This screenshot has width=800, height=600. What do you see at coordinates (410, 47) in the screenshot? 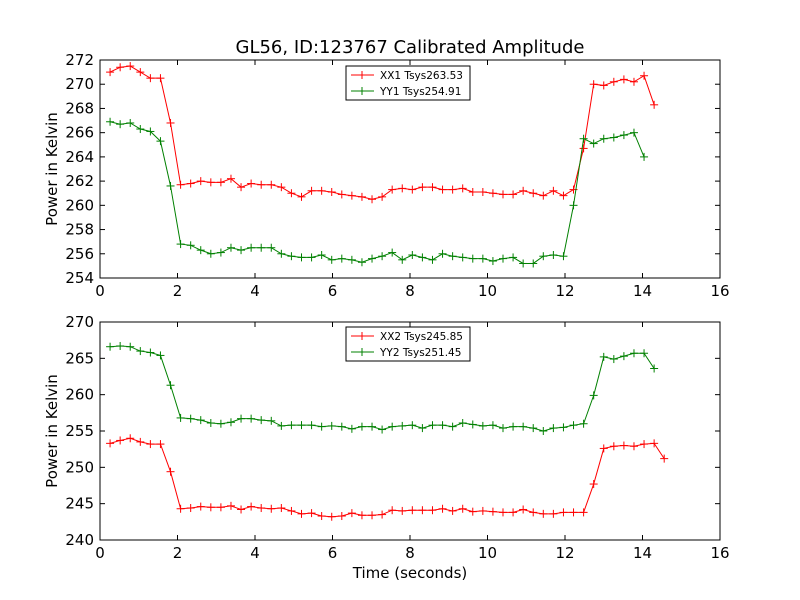
I see `chart-title: GL56, ID:123767 Calibrated Amplitude` at bounding box center [410, 47].